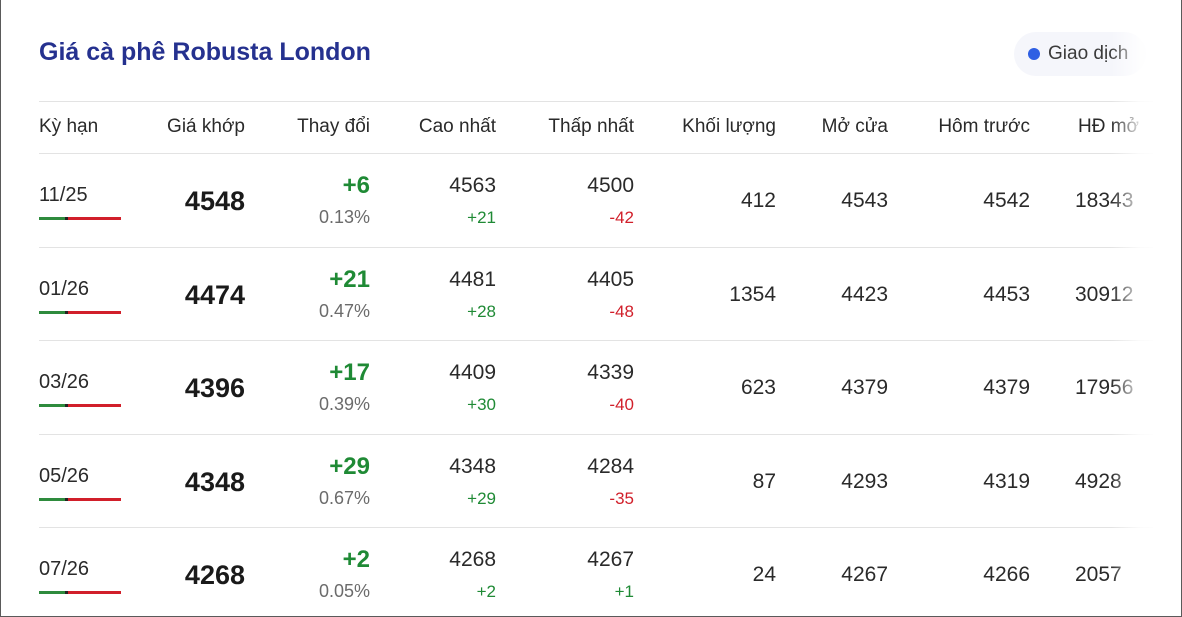  Describe the element at coordinates (356, 185) in the screenshot. I see `price-change: +6` at that location.